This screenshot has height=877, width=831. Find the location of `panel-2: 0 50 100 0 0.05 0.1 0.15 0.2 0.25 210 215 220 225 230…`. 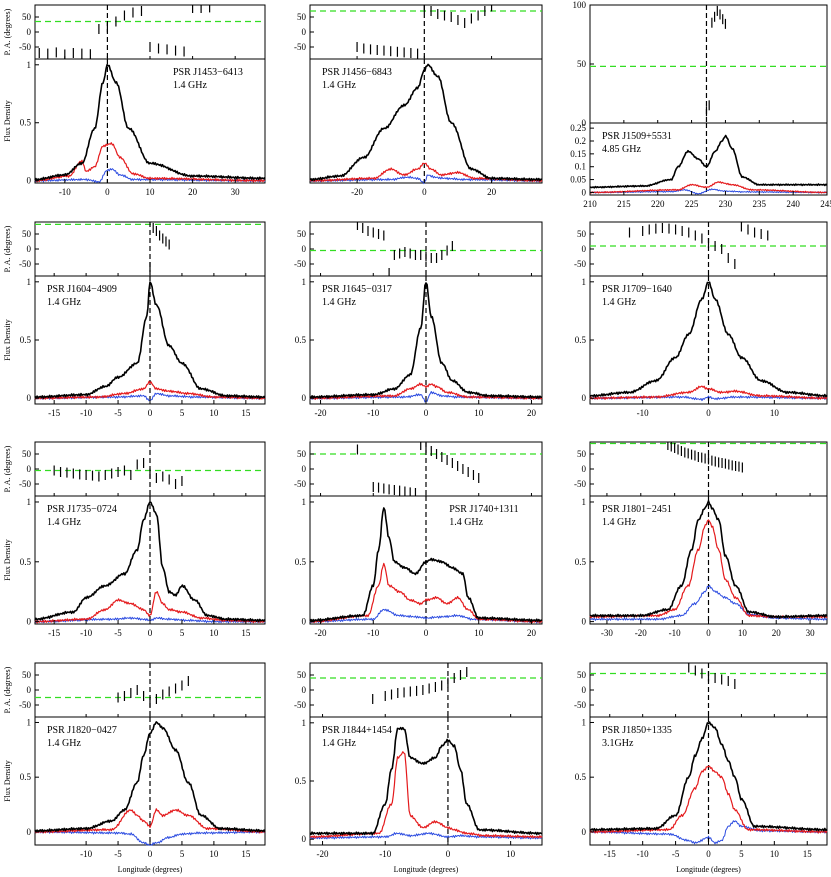

panel-2: 0 50 100 0 0.05 0.1 0.15 0.2 0.25 210 215 220 225 230… is located at coordinates (700, 104).